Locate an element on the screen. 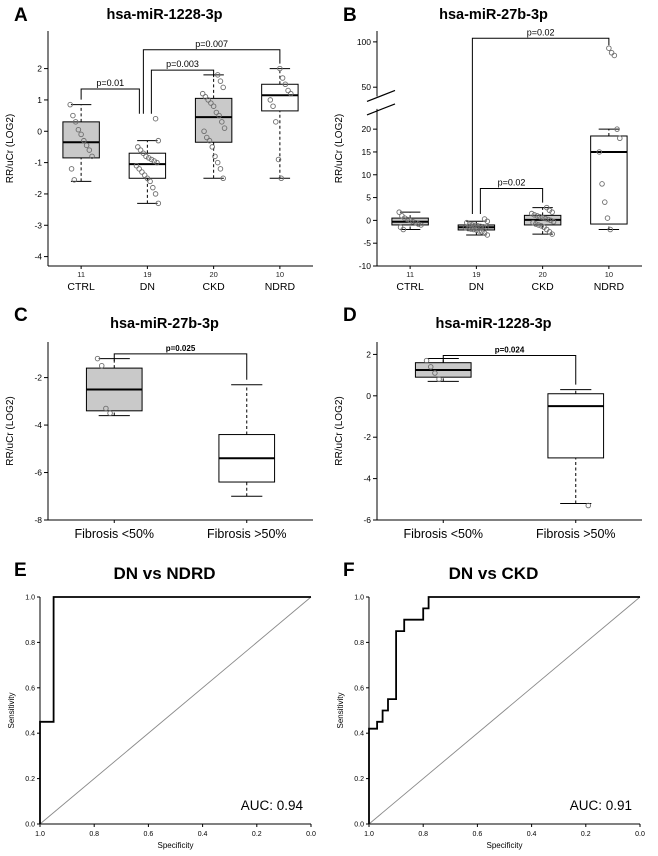  panel-c-title: hsa-miR-27b-3p is located at coordinates (164, 324).